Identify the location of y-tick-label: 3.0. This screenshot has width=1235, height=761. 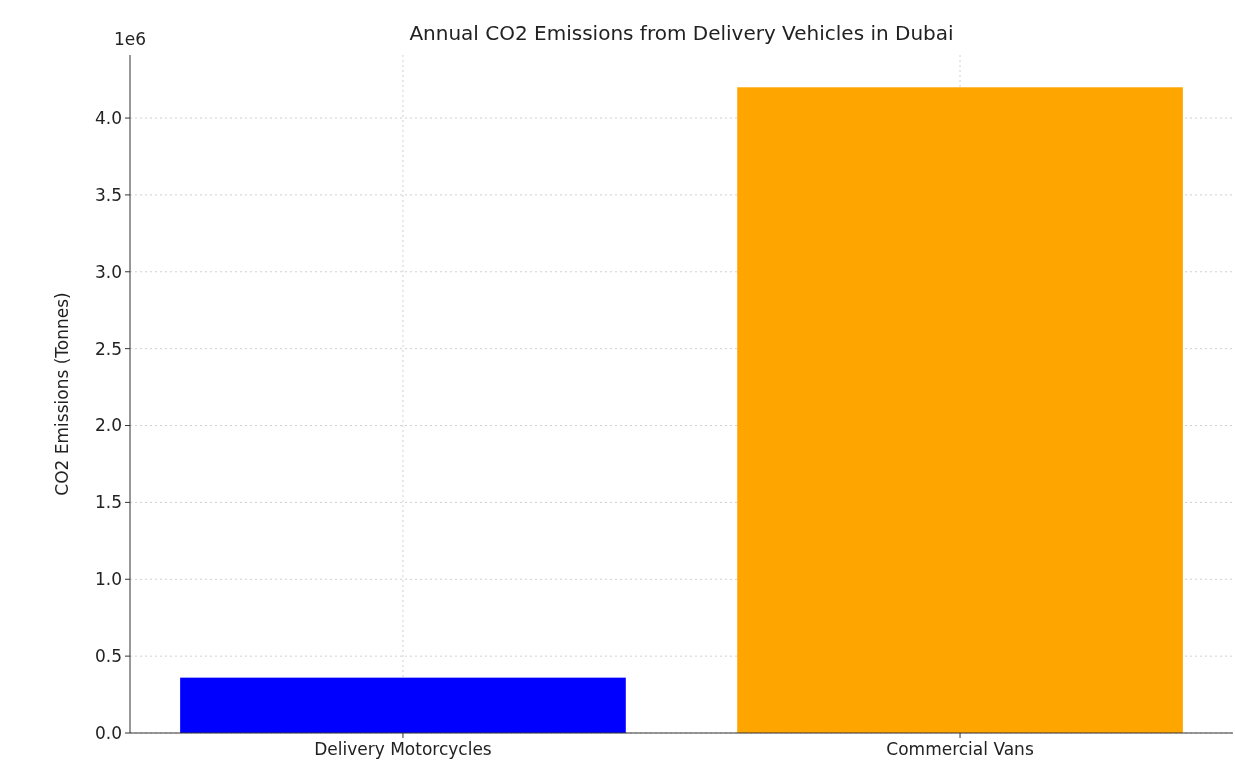
(108, 271).